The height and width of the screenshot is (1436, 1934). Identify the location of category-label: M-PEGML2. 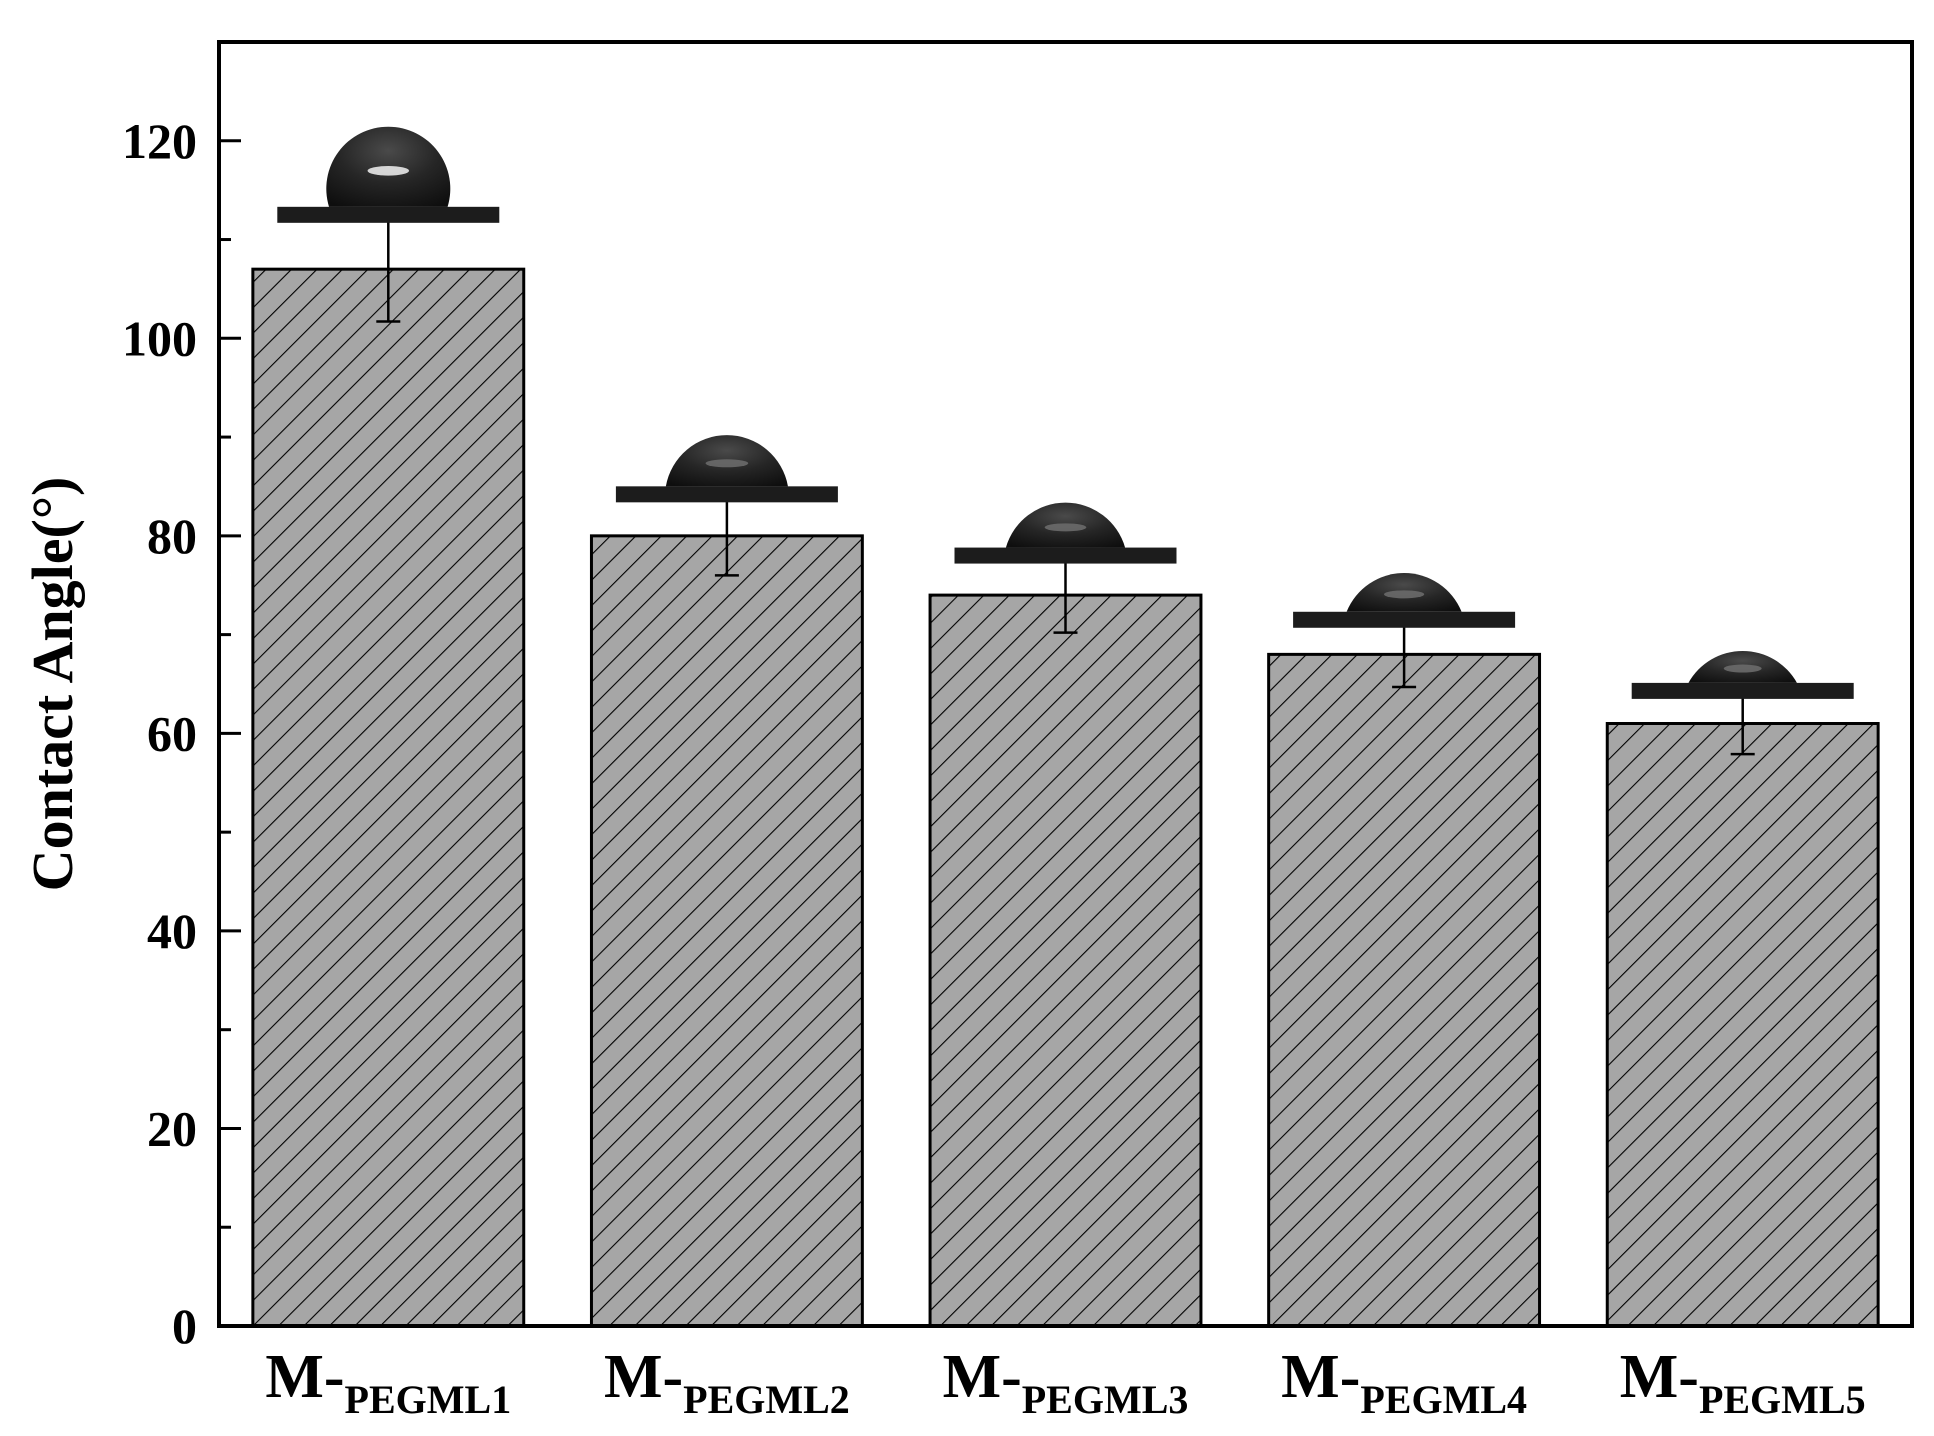
(727, 1382).